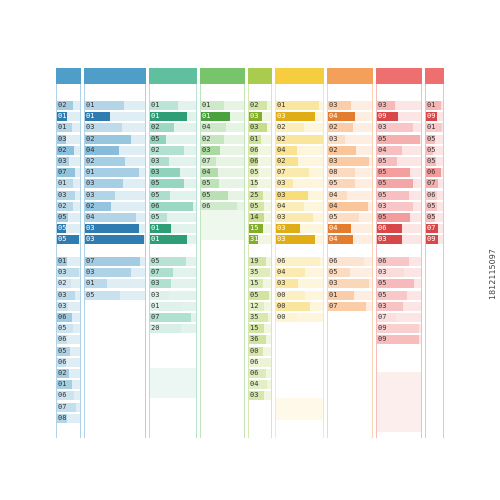  What do you see at coordinates (155, 206) in the screenshot?
I see `cell-number-col-c-seg1-9: 06` at bounding box center [155, 206].